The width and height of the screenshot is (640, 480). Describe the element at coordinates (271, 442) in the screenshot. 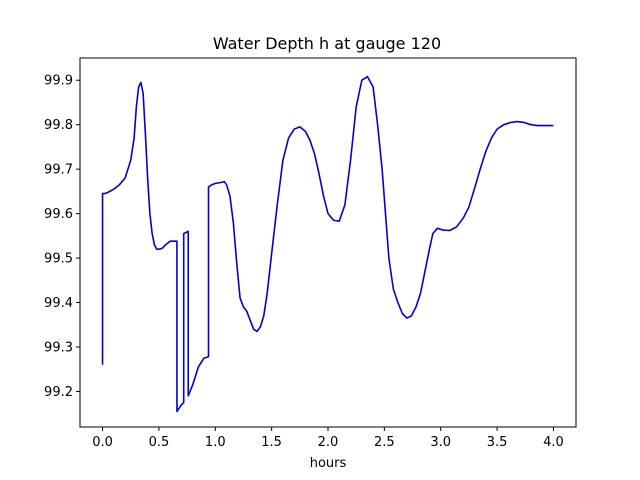

I see `x-tick-label: 1.5` at that location.